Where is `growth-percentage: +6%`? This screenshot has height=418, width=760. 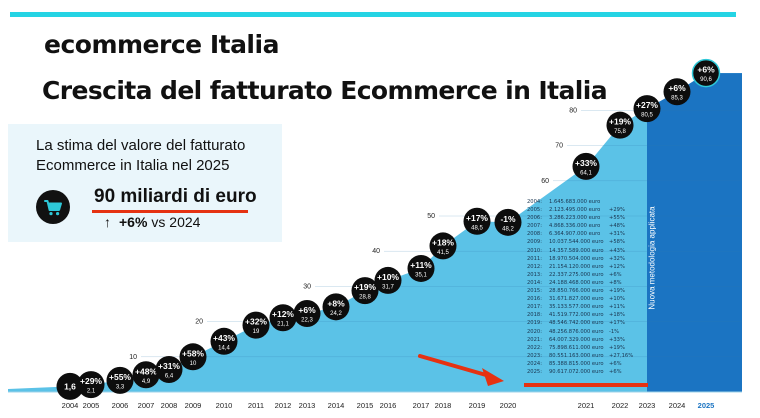
growth-percentage: +6% is located at coordinates (133, 222).